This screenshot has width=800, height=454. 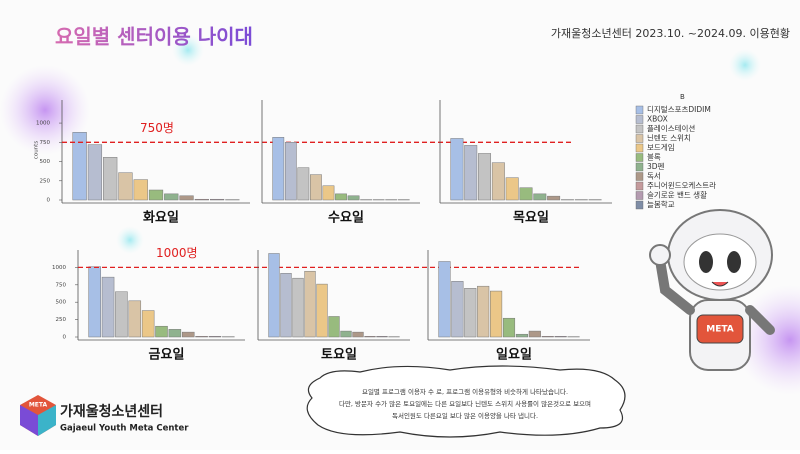 I want to click on logo-name: 가재울청소년센터, so click(x=111, y=411).